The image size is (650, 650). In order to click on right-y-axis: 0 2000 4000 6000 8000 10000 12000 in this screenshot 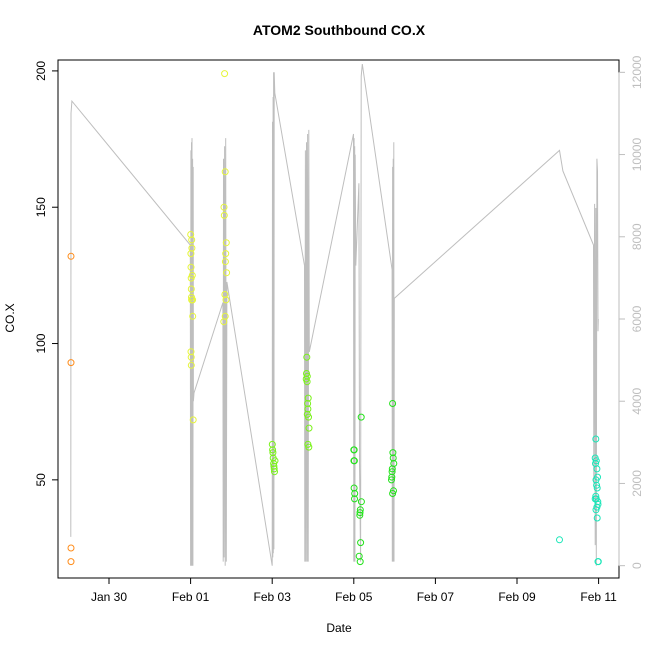, I will do `click(631, 312)`.